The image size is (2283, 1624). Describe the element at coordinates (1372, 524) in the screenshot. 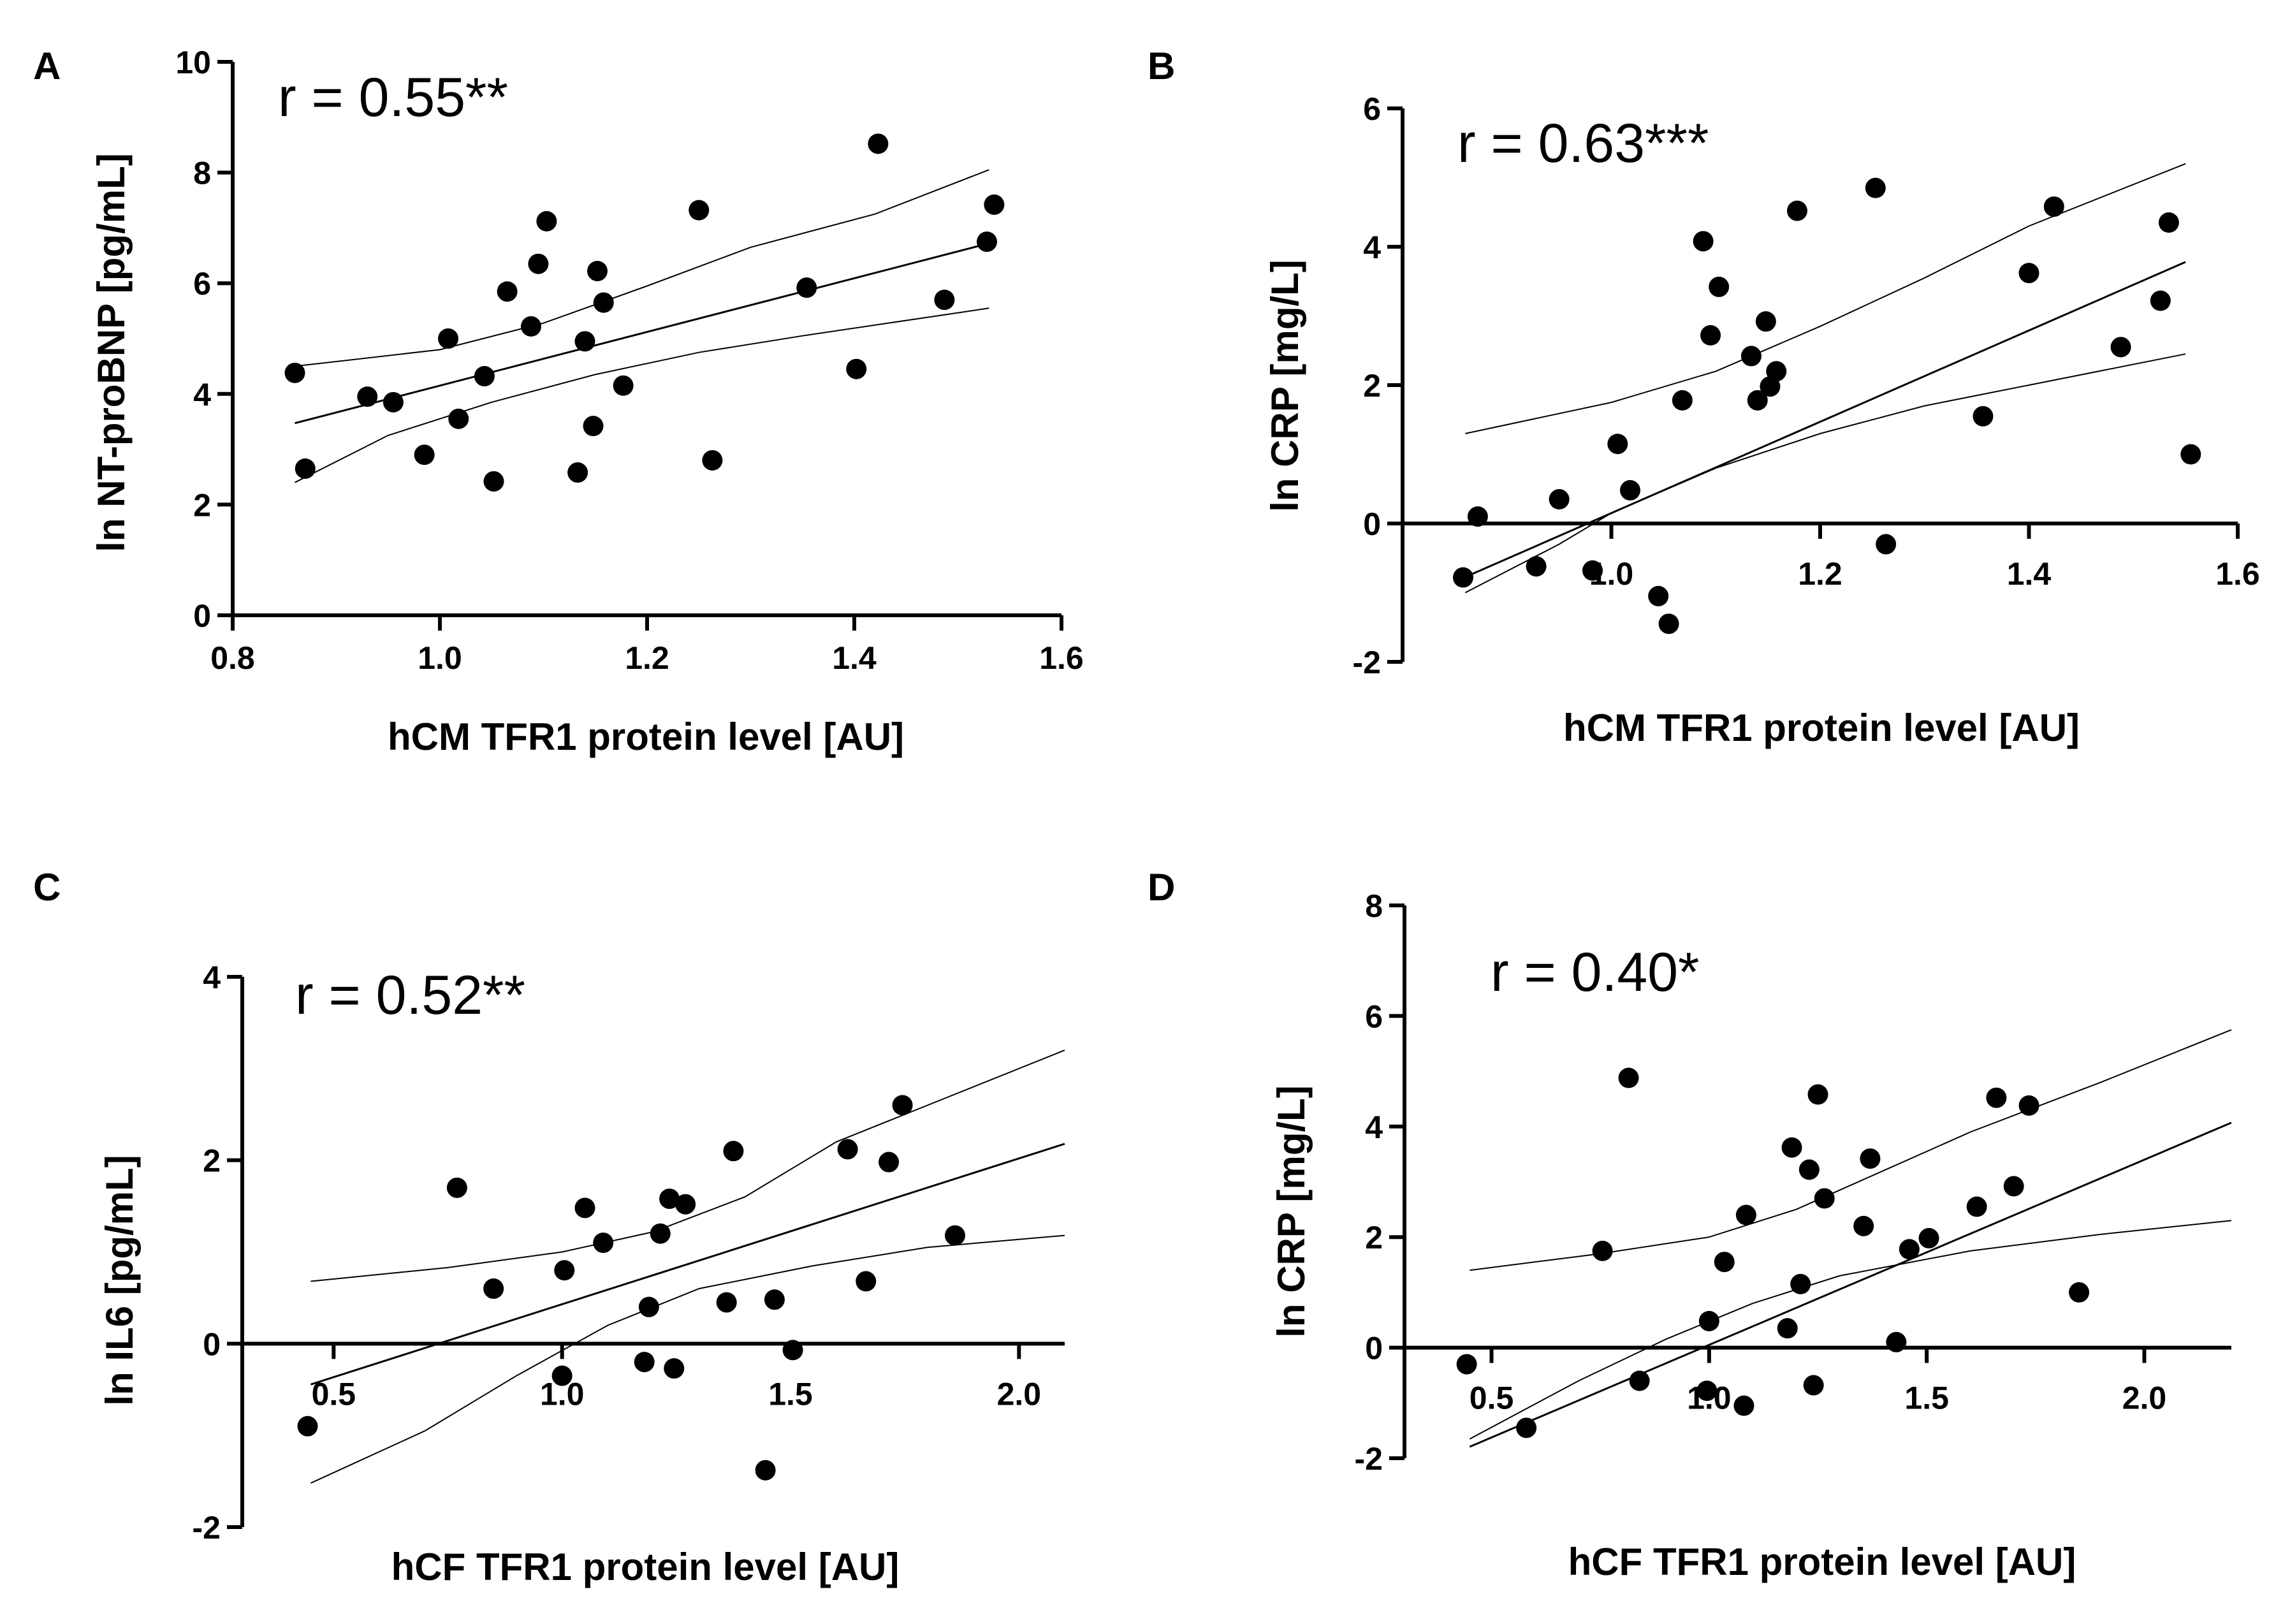

I see `y-tick-label-b: 0` at that location.